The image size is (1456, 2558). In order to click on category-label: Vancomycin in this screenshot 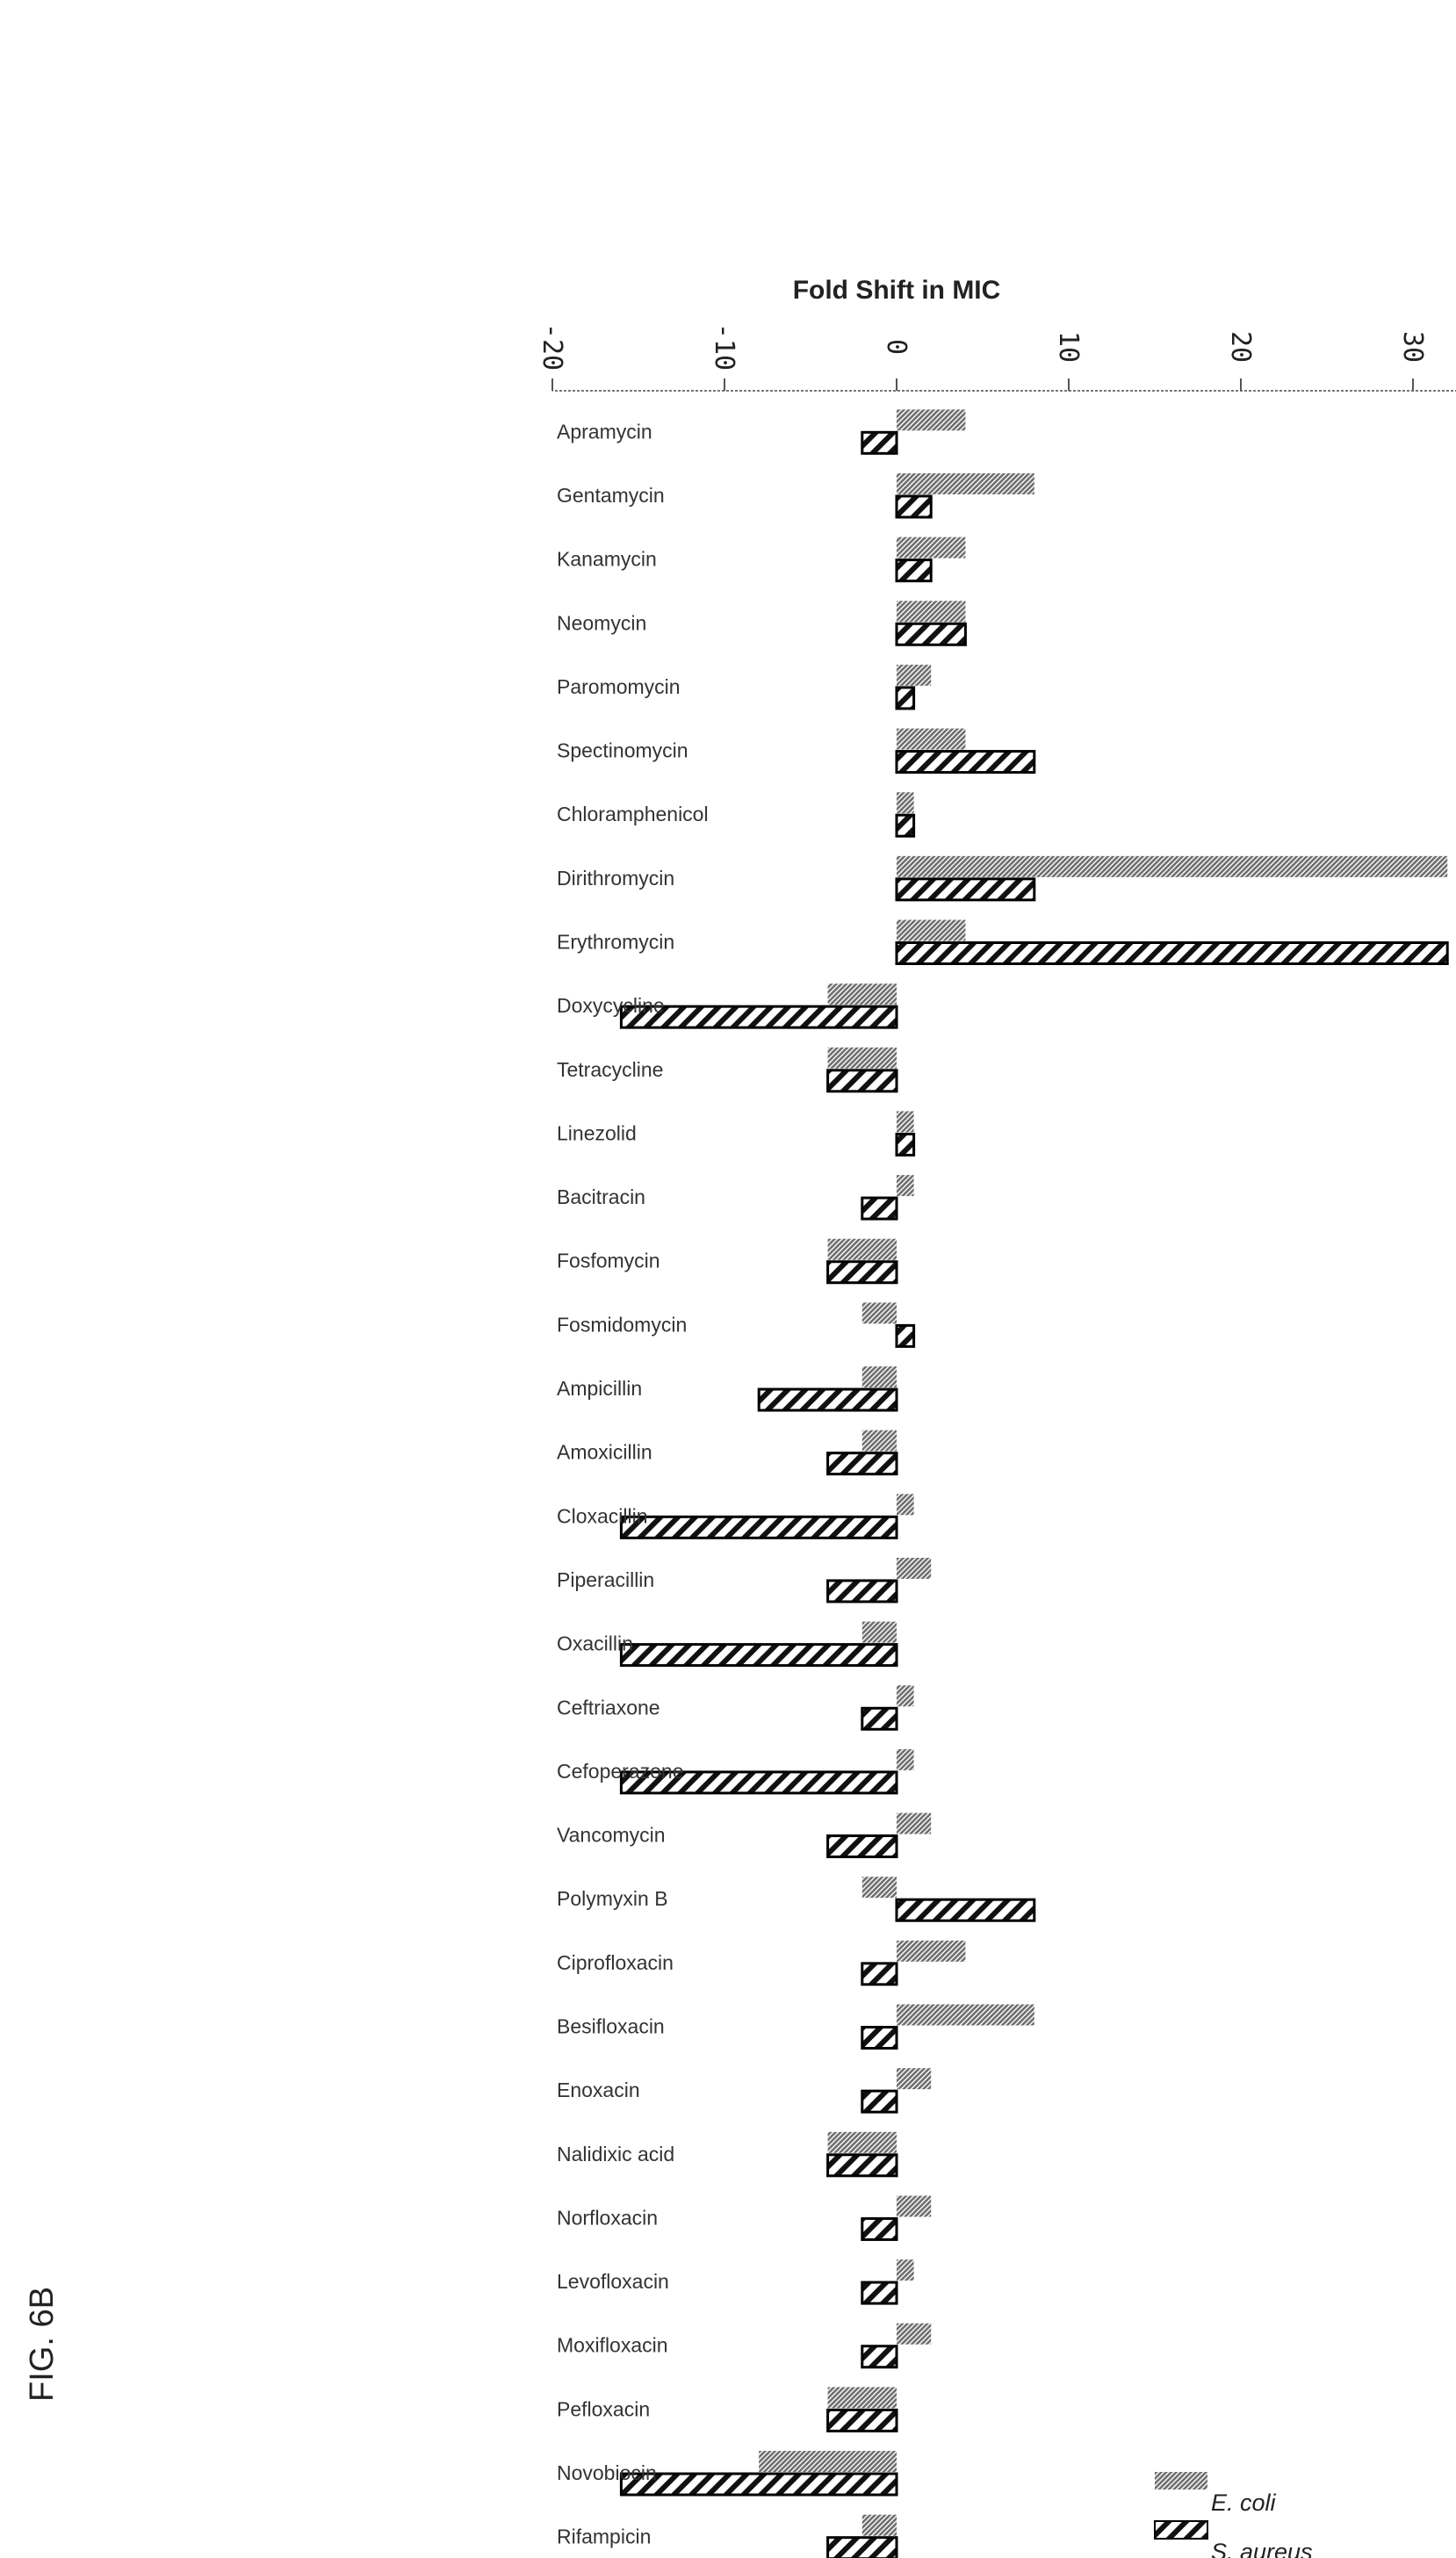, I will do `click(611, 1836)`.